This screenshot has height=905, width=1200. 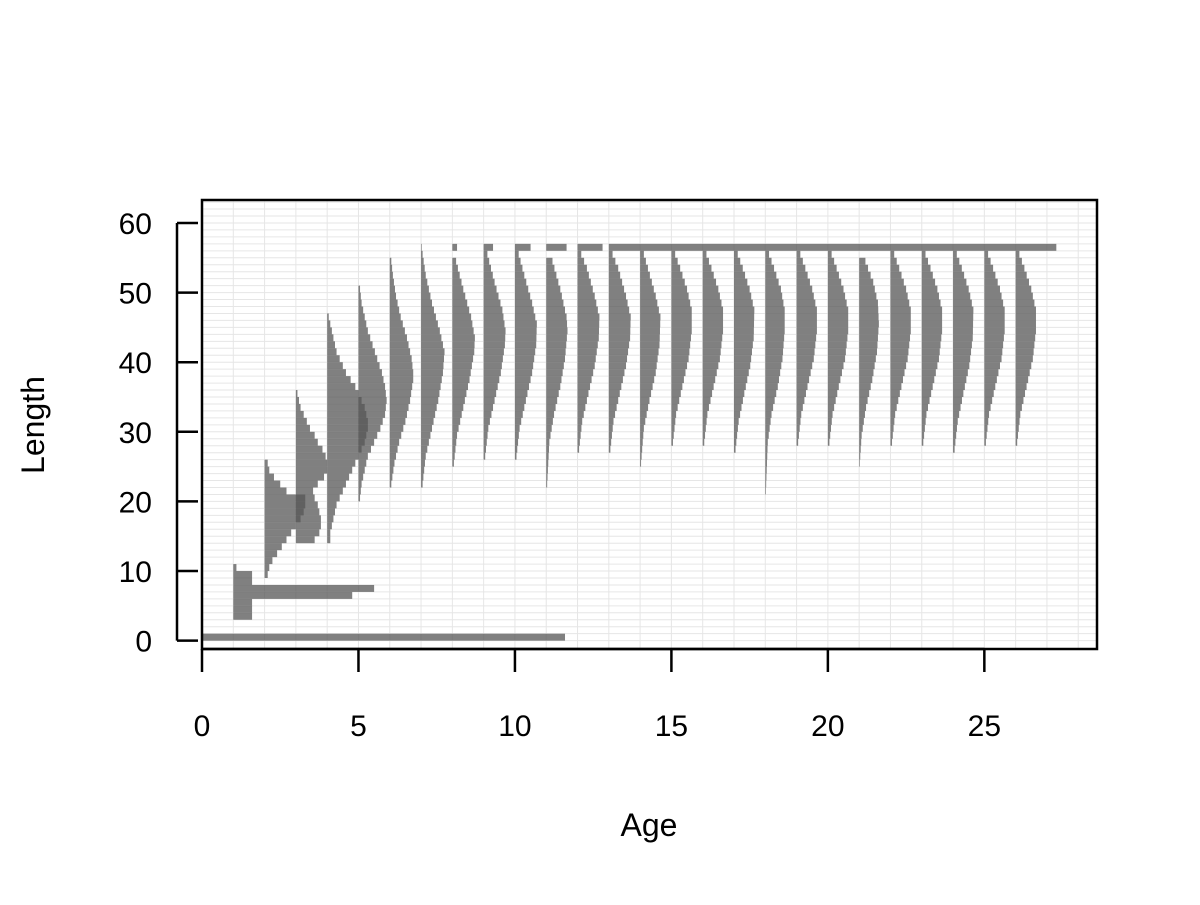 I want to click on age-0-distribution, so click(x=384, y=637).